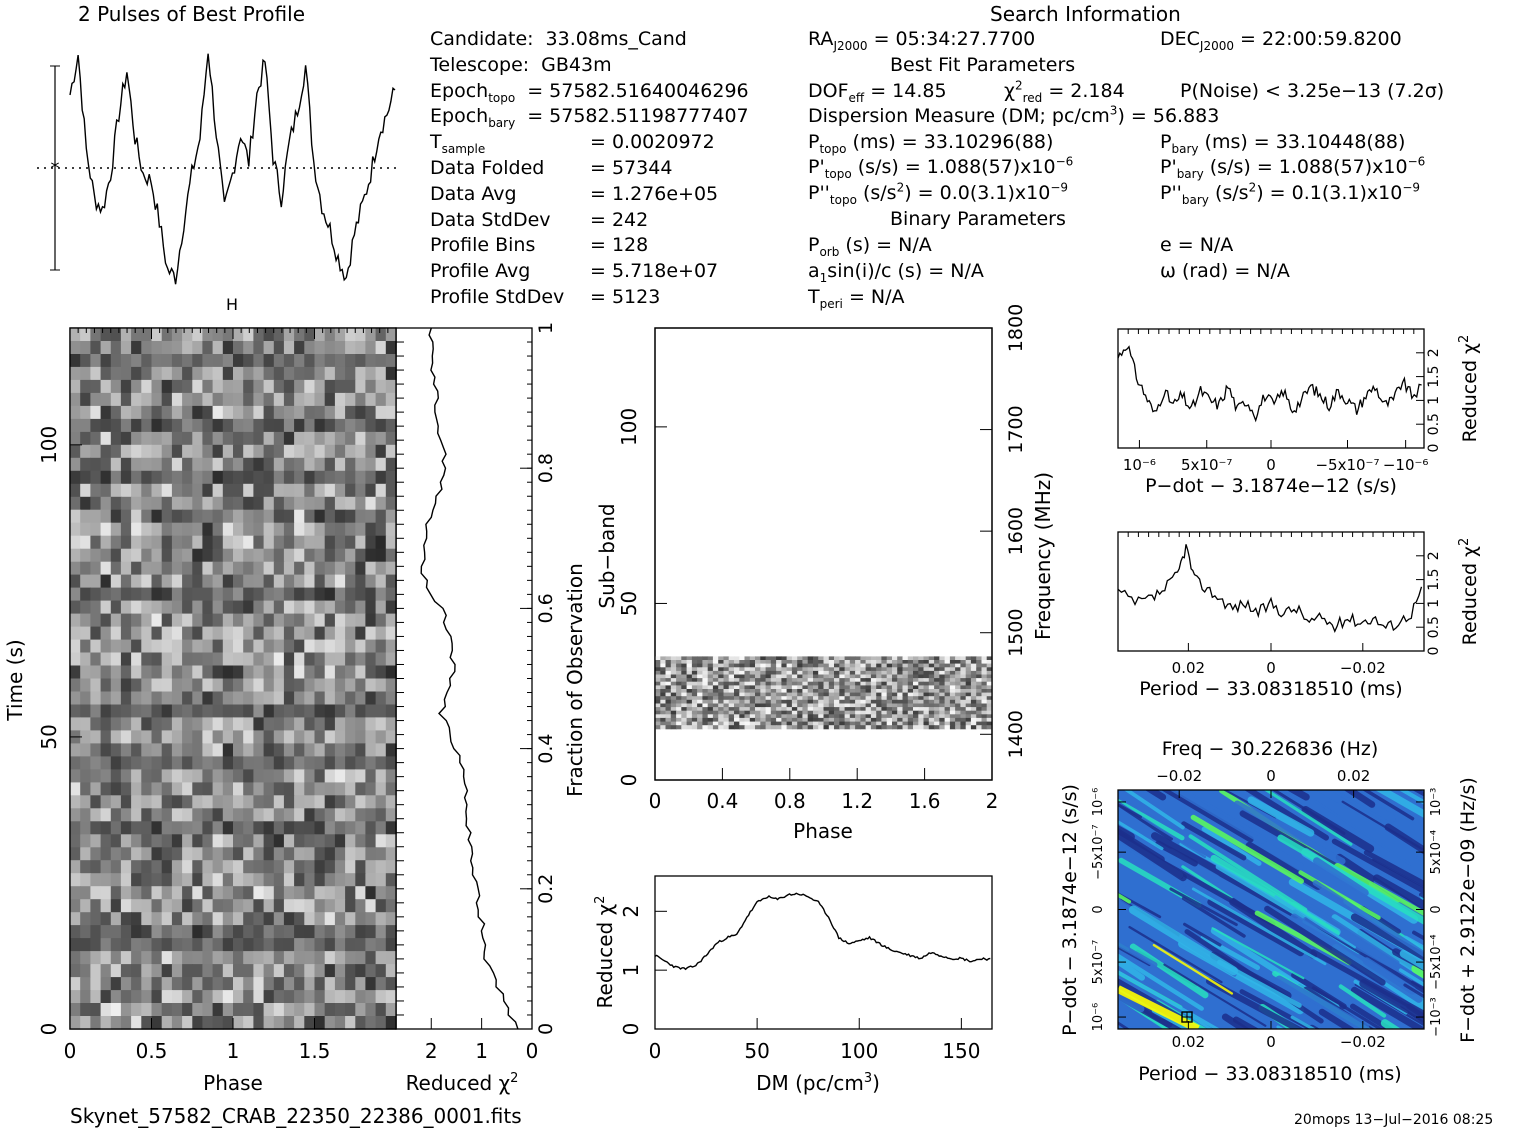 The width and height of the screenshot is (1517, 1133). Describe the element at coordinates (619, 219) in the screenshot. I see `candidate-value: = 242` at that location.